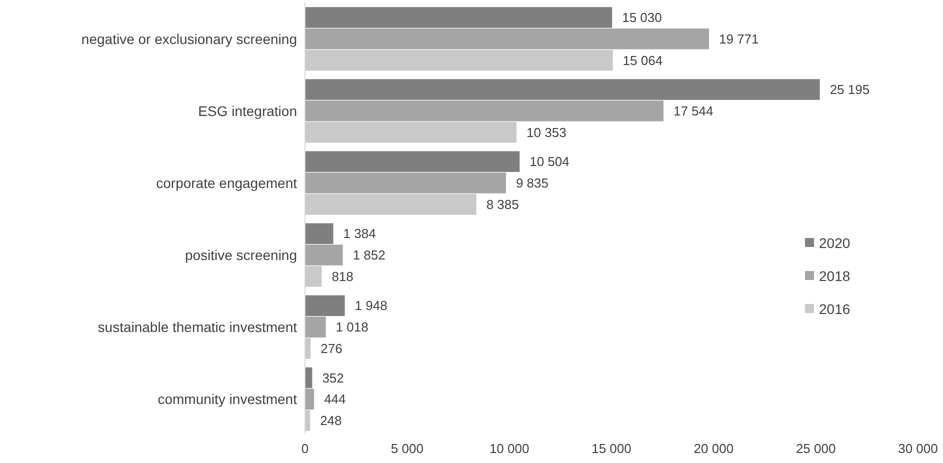  I want to click on x-tick-label: 5 000, so click(407, 448).